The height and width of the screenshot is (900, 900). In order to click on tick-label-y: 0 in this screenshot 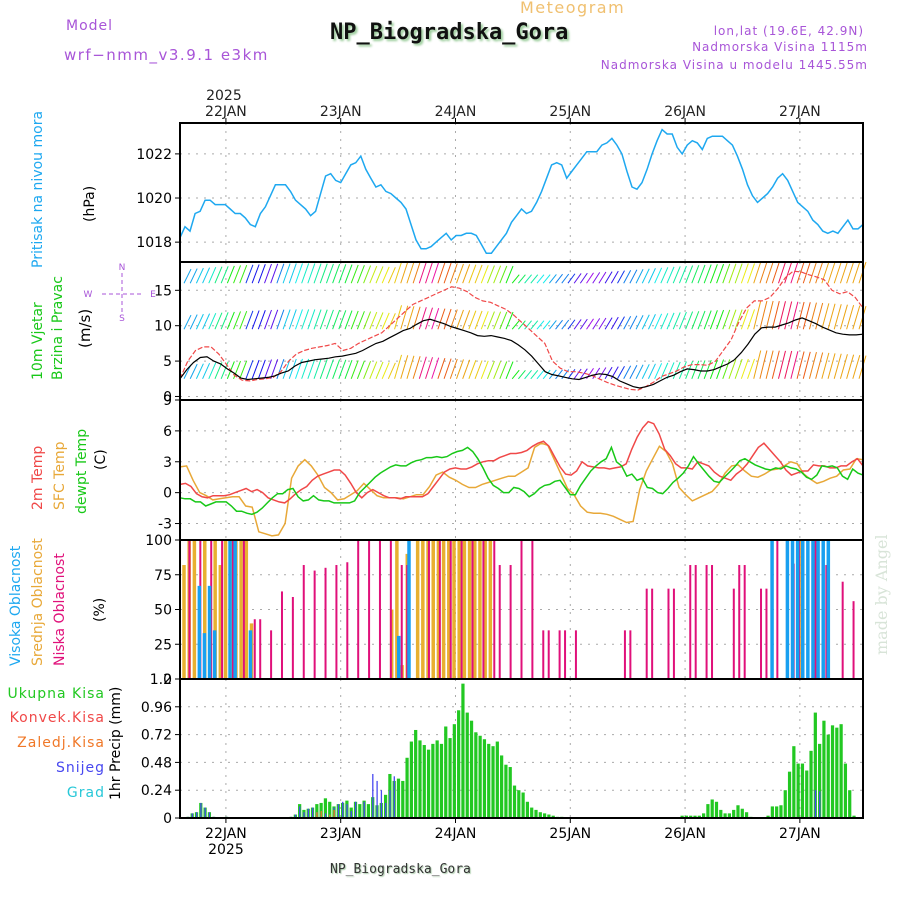, I will do `click(167, 494)`.